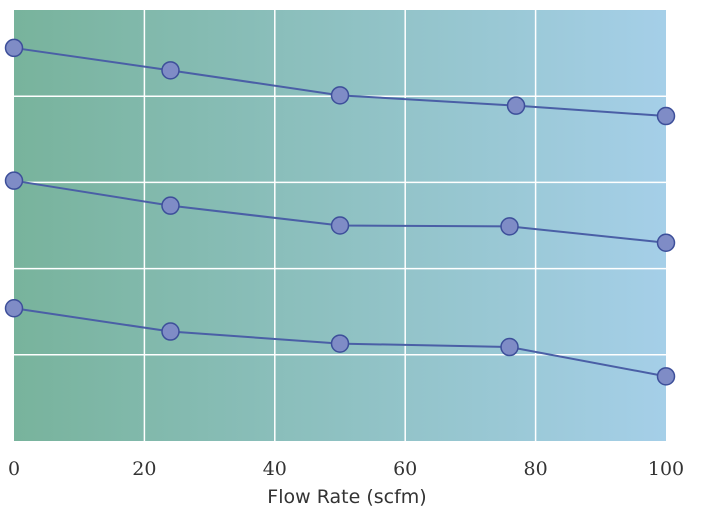  Describe the element at coordinates (346, 497) in the screenshot. I see `x-axis-label: Flow Rate (scfm)` at that location.